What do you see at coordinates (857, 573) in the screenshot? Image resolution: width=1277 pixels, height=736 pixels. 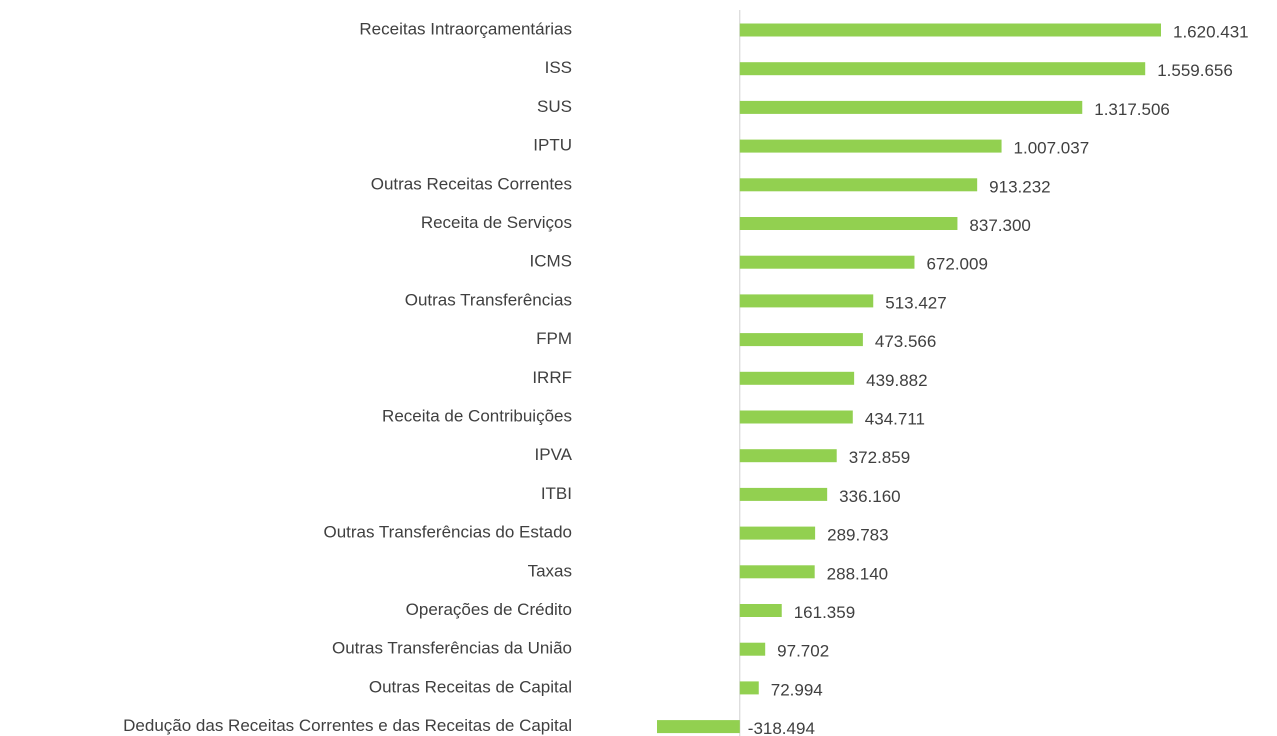 I see `value-label: 288.140` at bounding box center [857, 573].